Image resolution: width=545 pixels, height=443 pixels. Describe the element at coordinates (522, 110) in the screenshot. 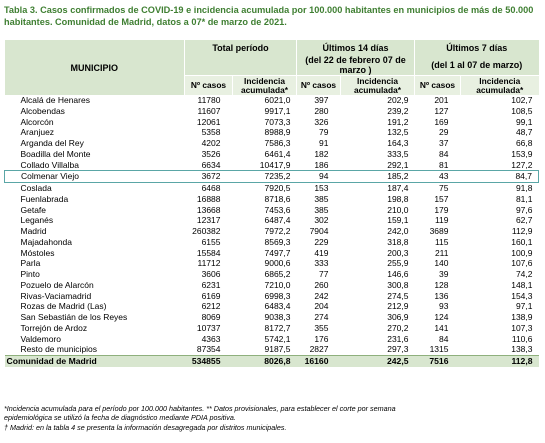

I see `incidence-cell: 108,5` at that location.